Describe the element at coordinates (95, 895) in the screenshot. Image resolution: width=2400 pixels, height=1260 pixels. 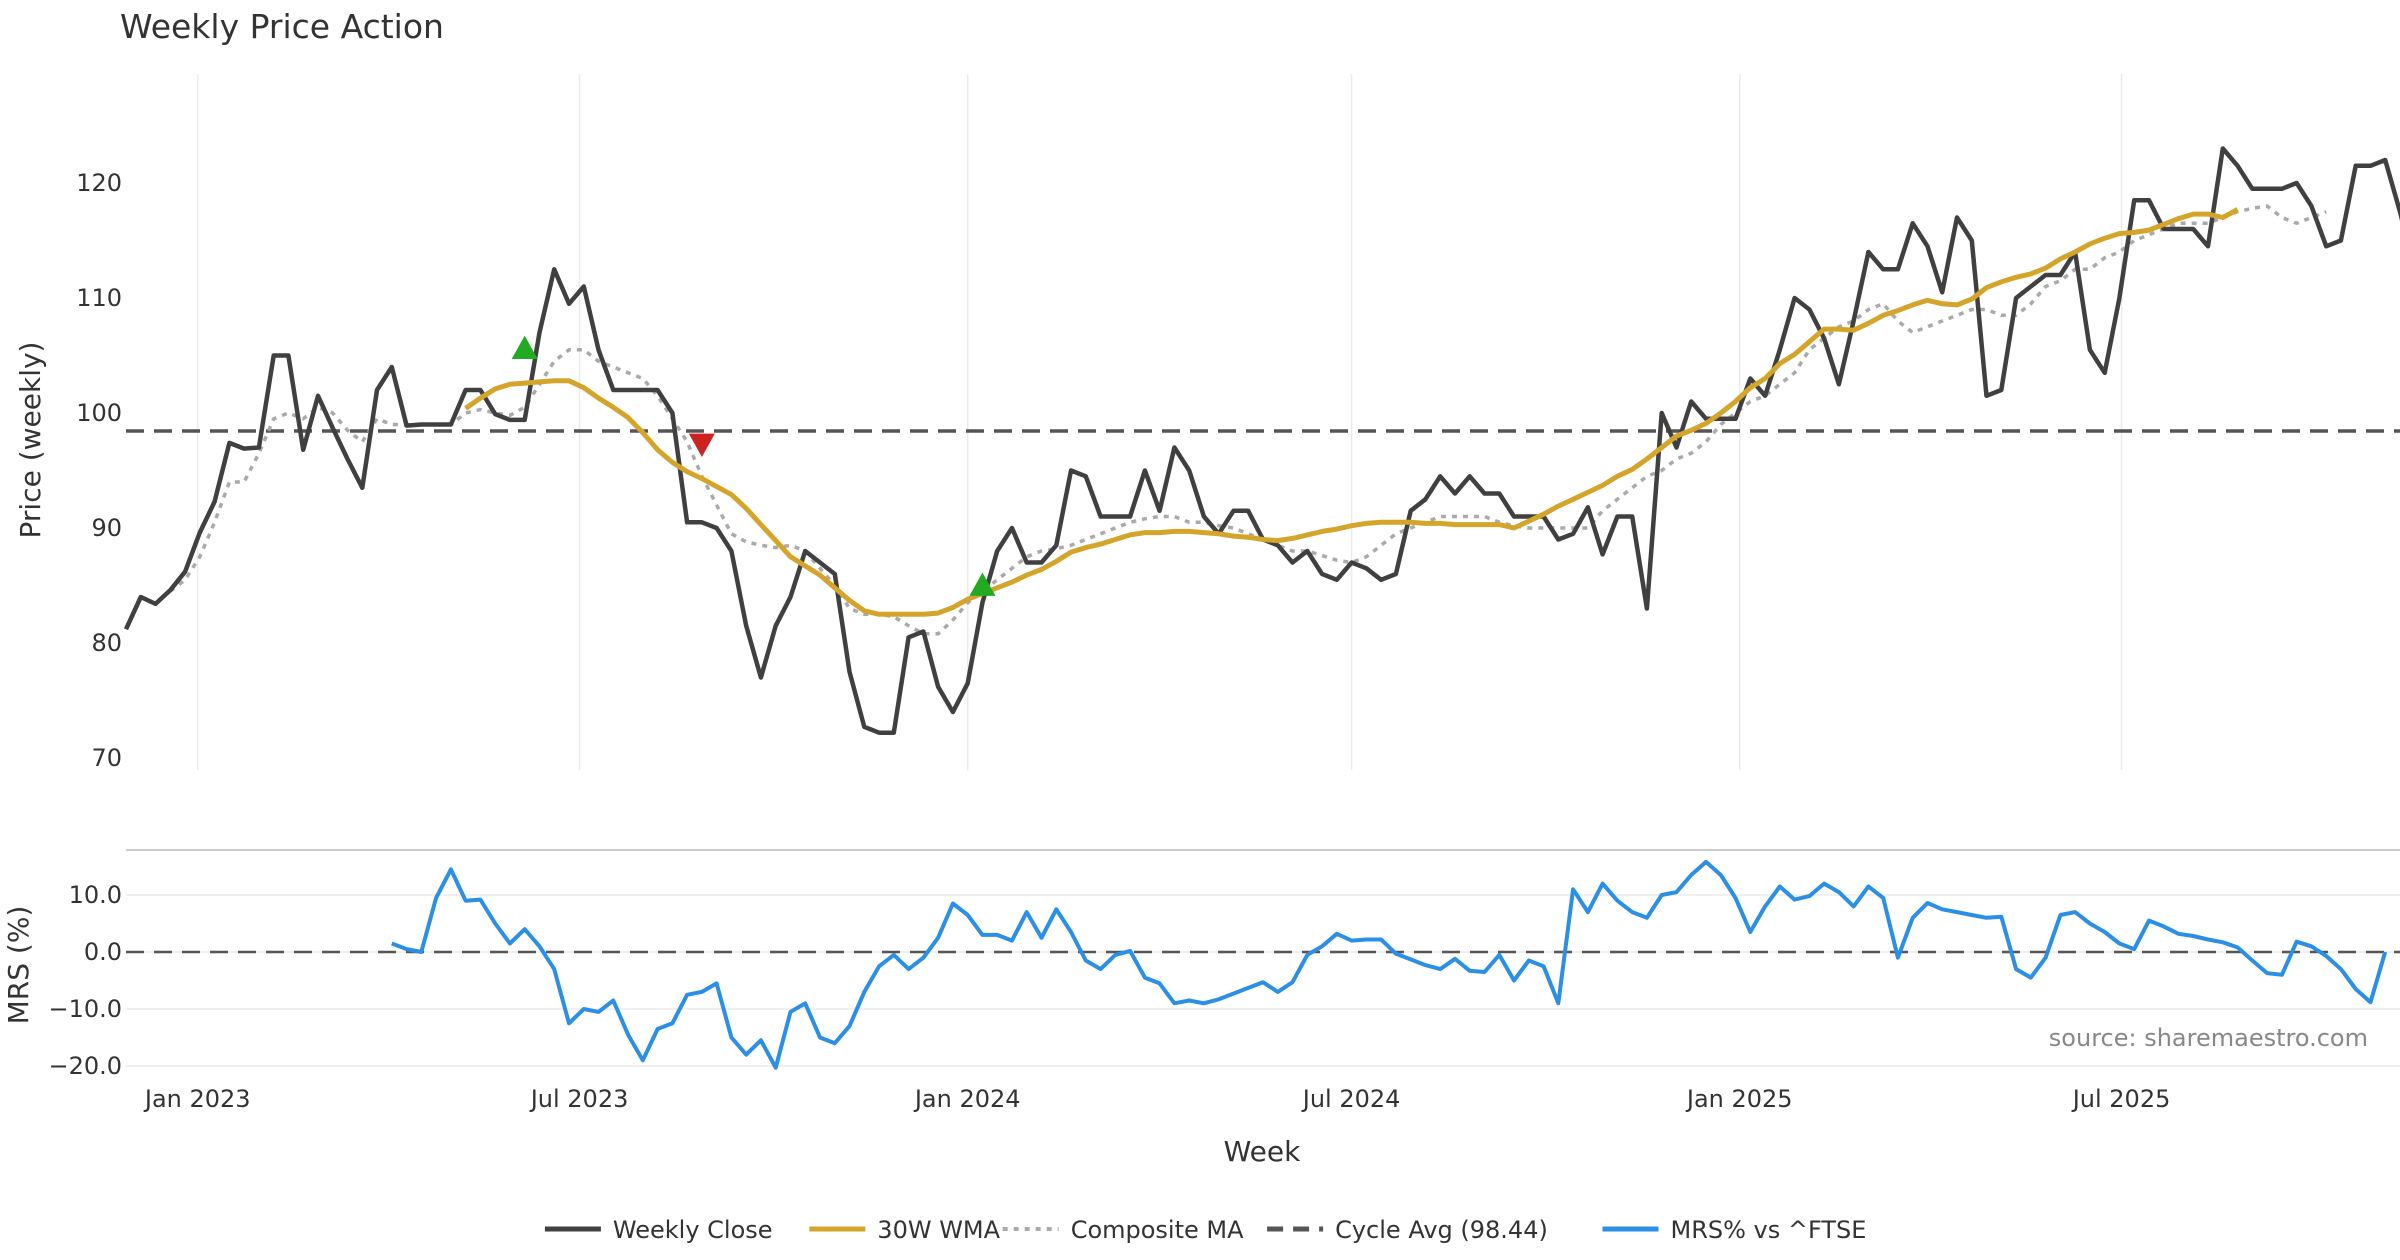
I see `mrs-y-tick-label: 10.0` at that location.